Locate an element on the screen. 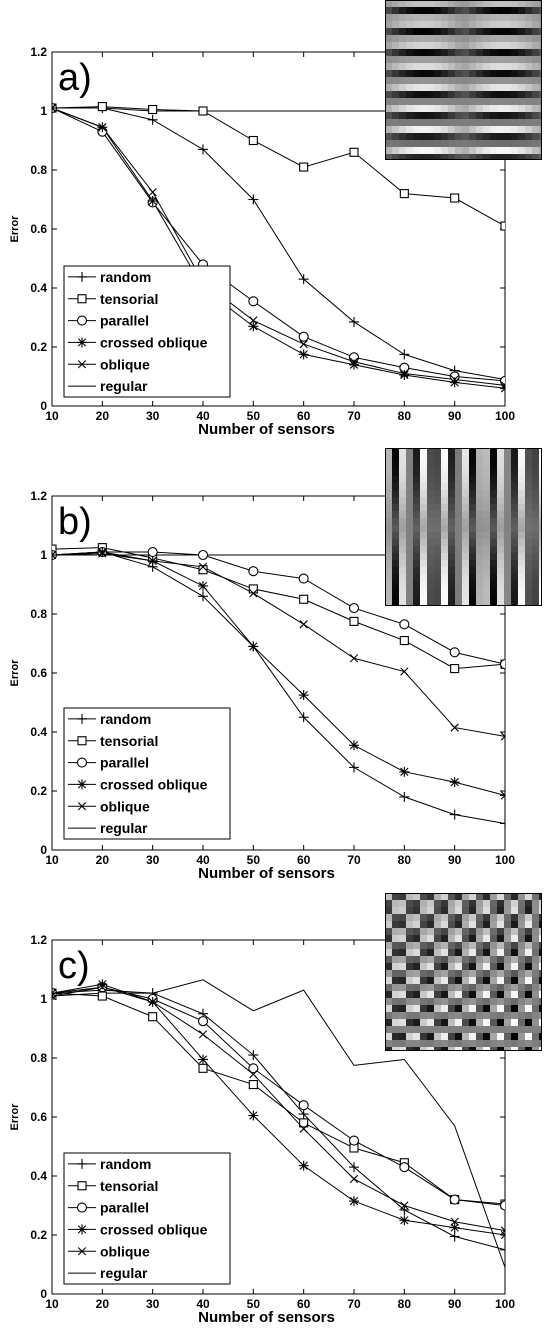 This screenshot has height=1328, width=553. y-tick-label: 0.4 is located at coordinates (38, 1176).